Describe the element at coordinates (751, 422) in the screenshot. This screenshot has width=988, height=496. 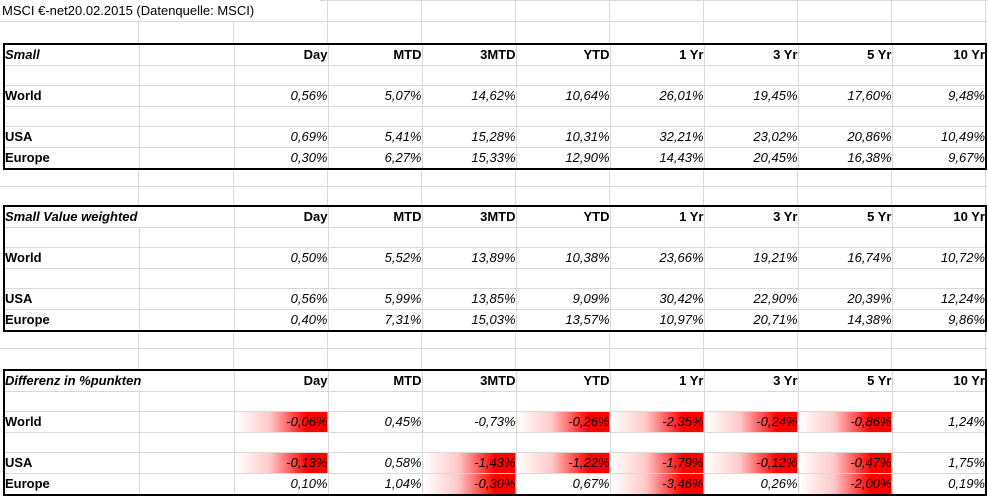
I see `value-cell: -0,24%` at that location.